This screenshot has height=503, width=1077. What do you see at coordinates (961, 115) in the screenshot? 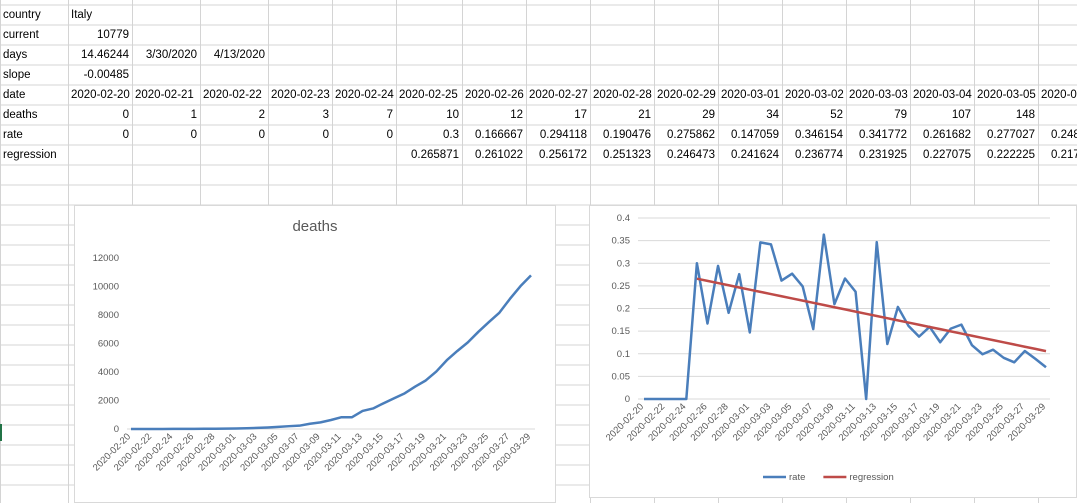
I see `cell: 107` at bounding box center [961, 115].